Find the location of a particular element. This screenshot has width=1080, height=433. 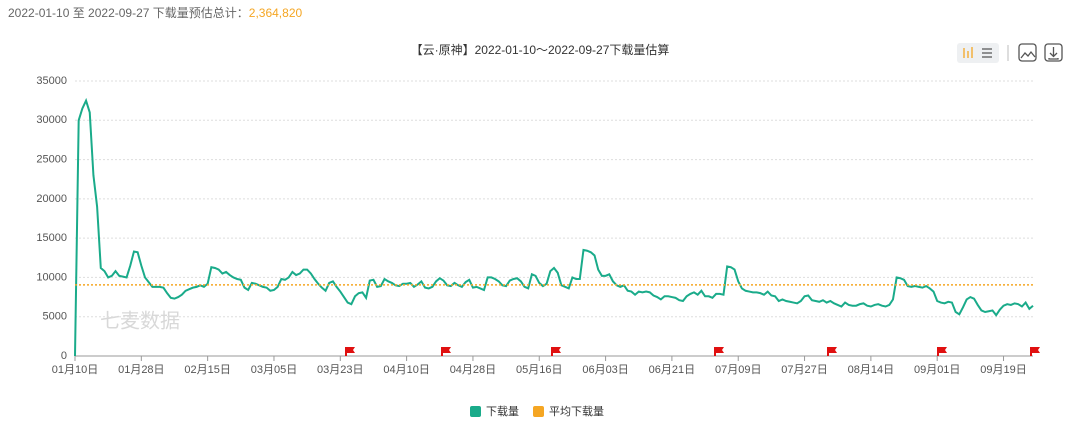

y-tick-label: 0 is located at coordinates (64, 356).